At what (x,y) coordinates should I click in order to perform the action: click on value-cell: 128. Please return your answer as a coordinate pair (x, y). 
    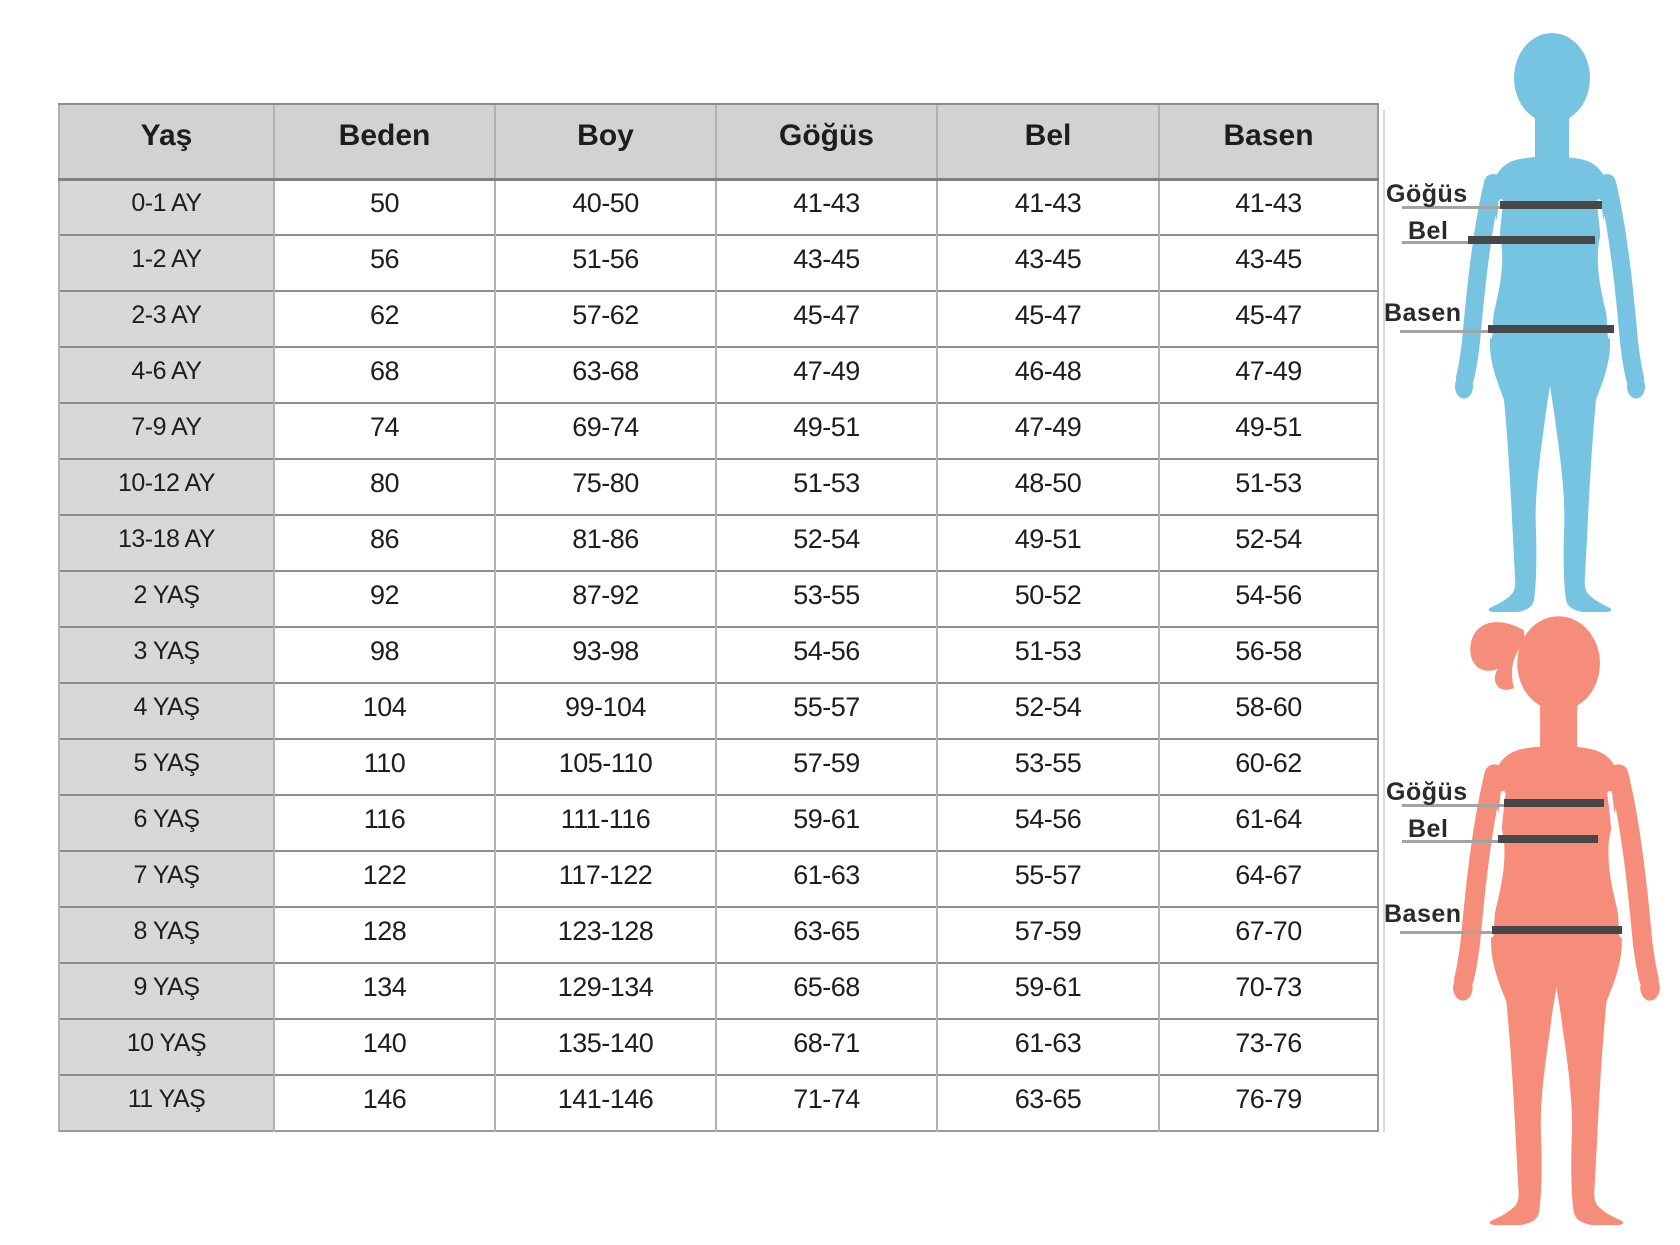
    Looking at the image, I should click on (384, 934).